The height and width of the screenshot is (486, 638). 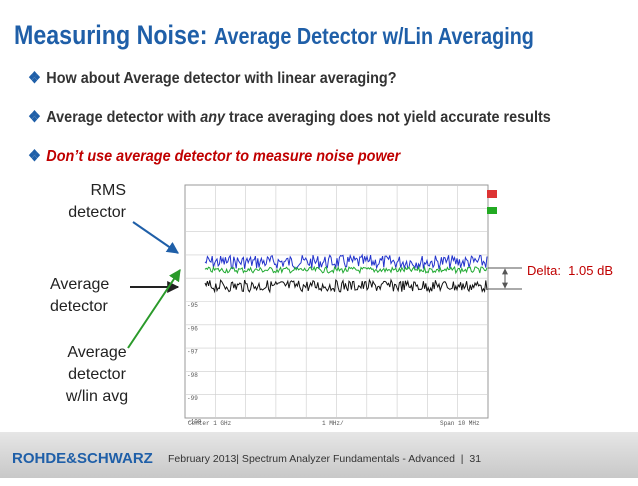 What do you see at coordinates (374, 36) in the screenshot?
I see `title-sub: Average Detector w/Lin Averaging` at bounding box center [374, 36].